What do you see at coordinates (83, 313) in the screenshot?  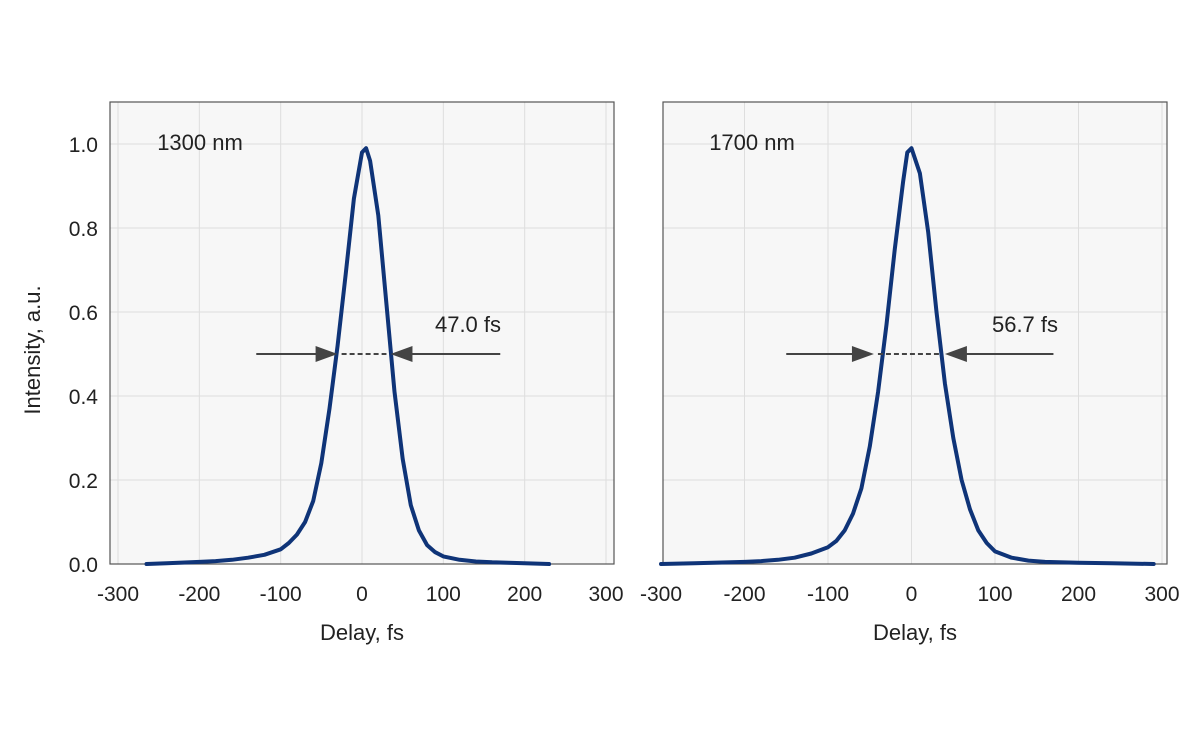 I see `y-tick-label: 0.6` at bounding box center [83, 313].